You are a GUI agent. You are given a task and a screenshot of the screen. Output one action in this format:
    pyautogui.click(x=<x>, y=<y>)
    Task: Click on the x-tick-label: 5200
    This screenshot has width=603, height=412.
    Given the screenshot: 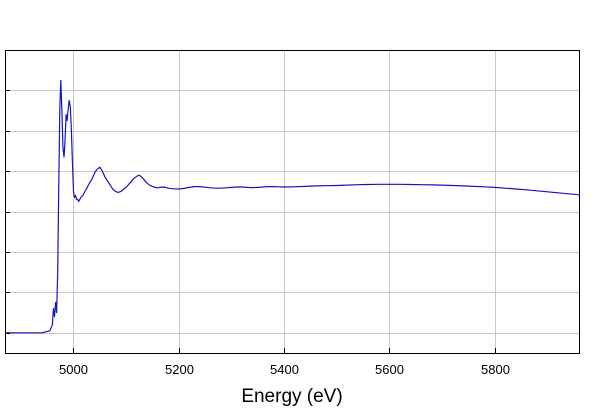 What is the action you would take?
    pyautogui.click(x=179, y=369)
    